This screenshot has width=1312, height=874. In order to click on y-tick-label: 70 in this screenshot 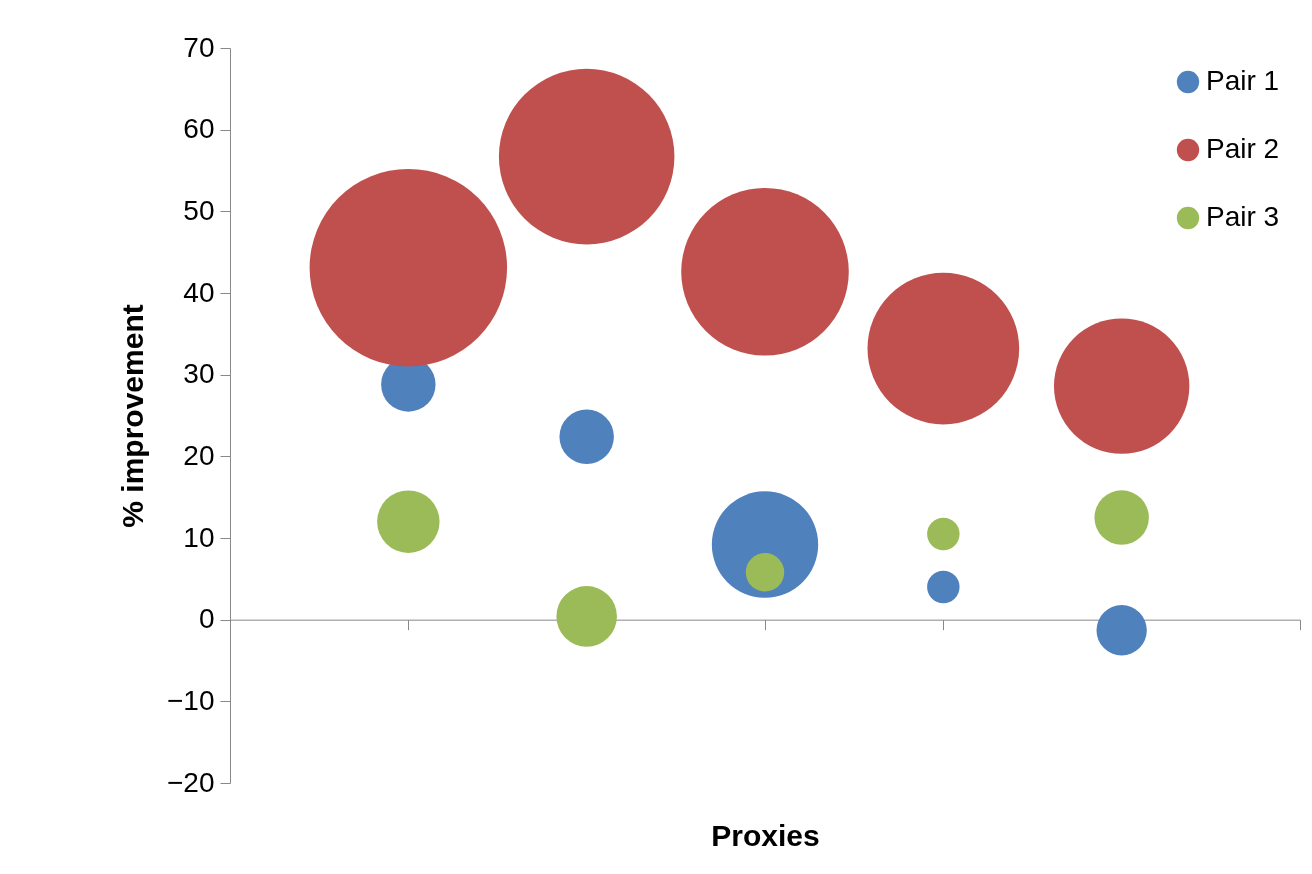, I will do `click(199, 47)`.